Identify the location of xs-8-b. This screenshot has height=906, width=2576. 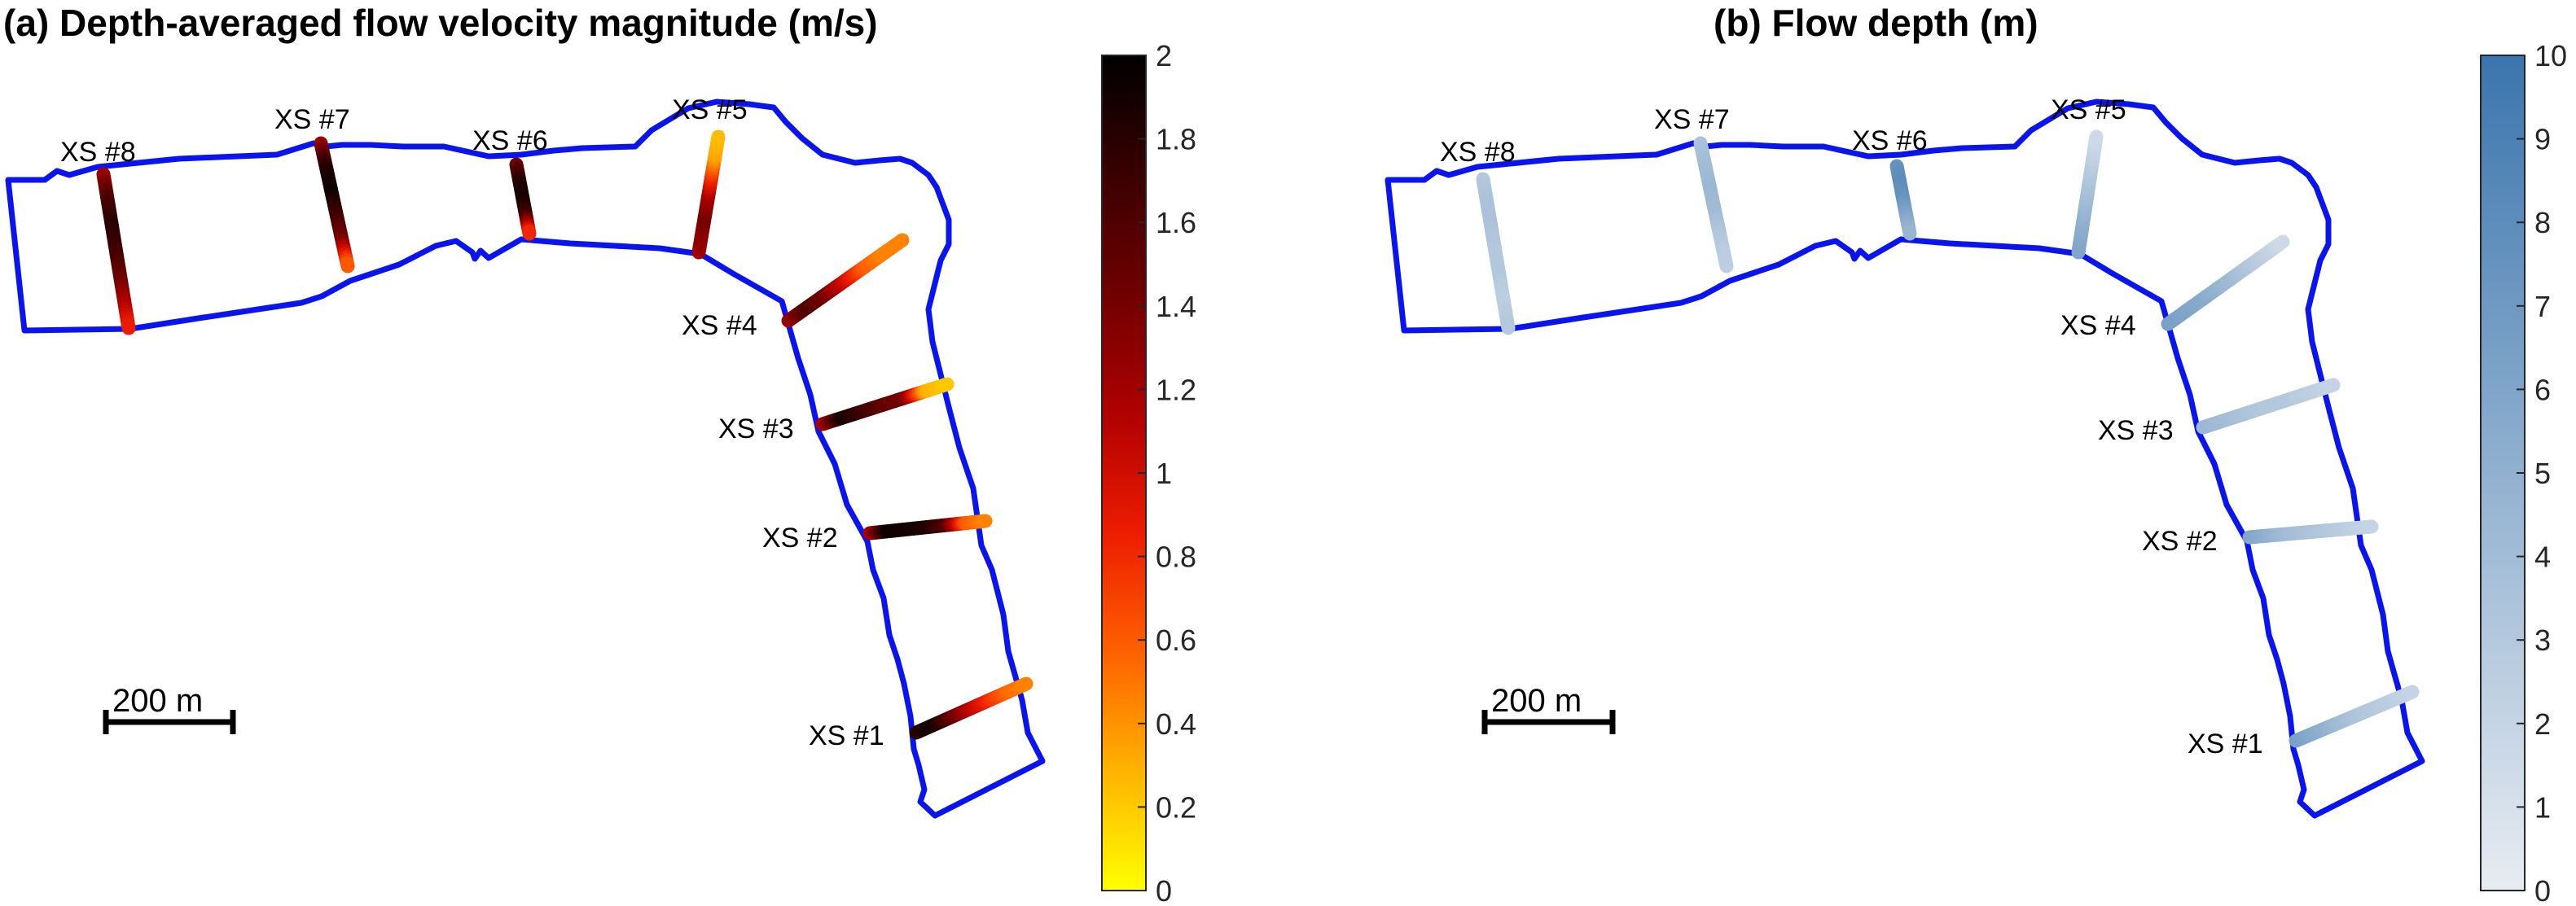
(1496, 253).